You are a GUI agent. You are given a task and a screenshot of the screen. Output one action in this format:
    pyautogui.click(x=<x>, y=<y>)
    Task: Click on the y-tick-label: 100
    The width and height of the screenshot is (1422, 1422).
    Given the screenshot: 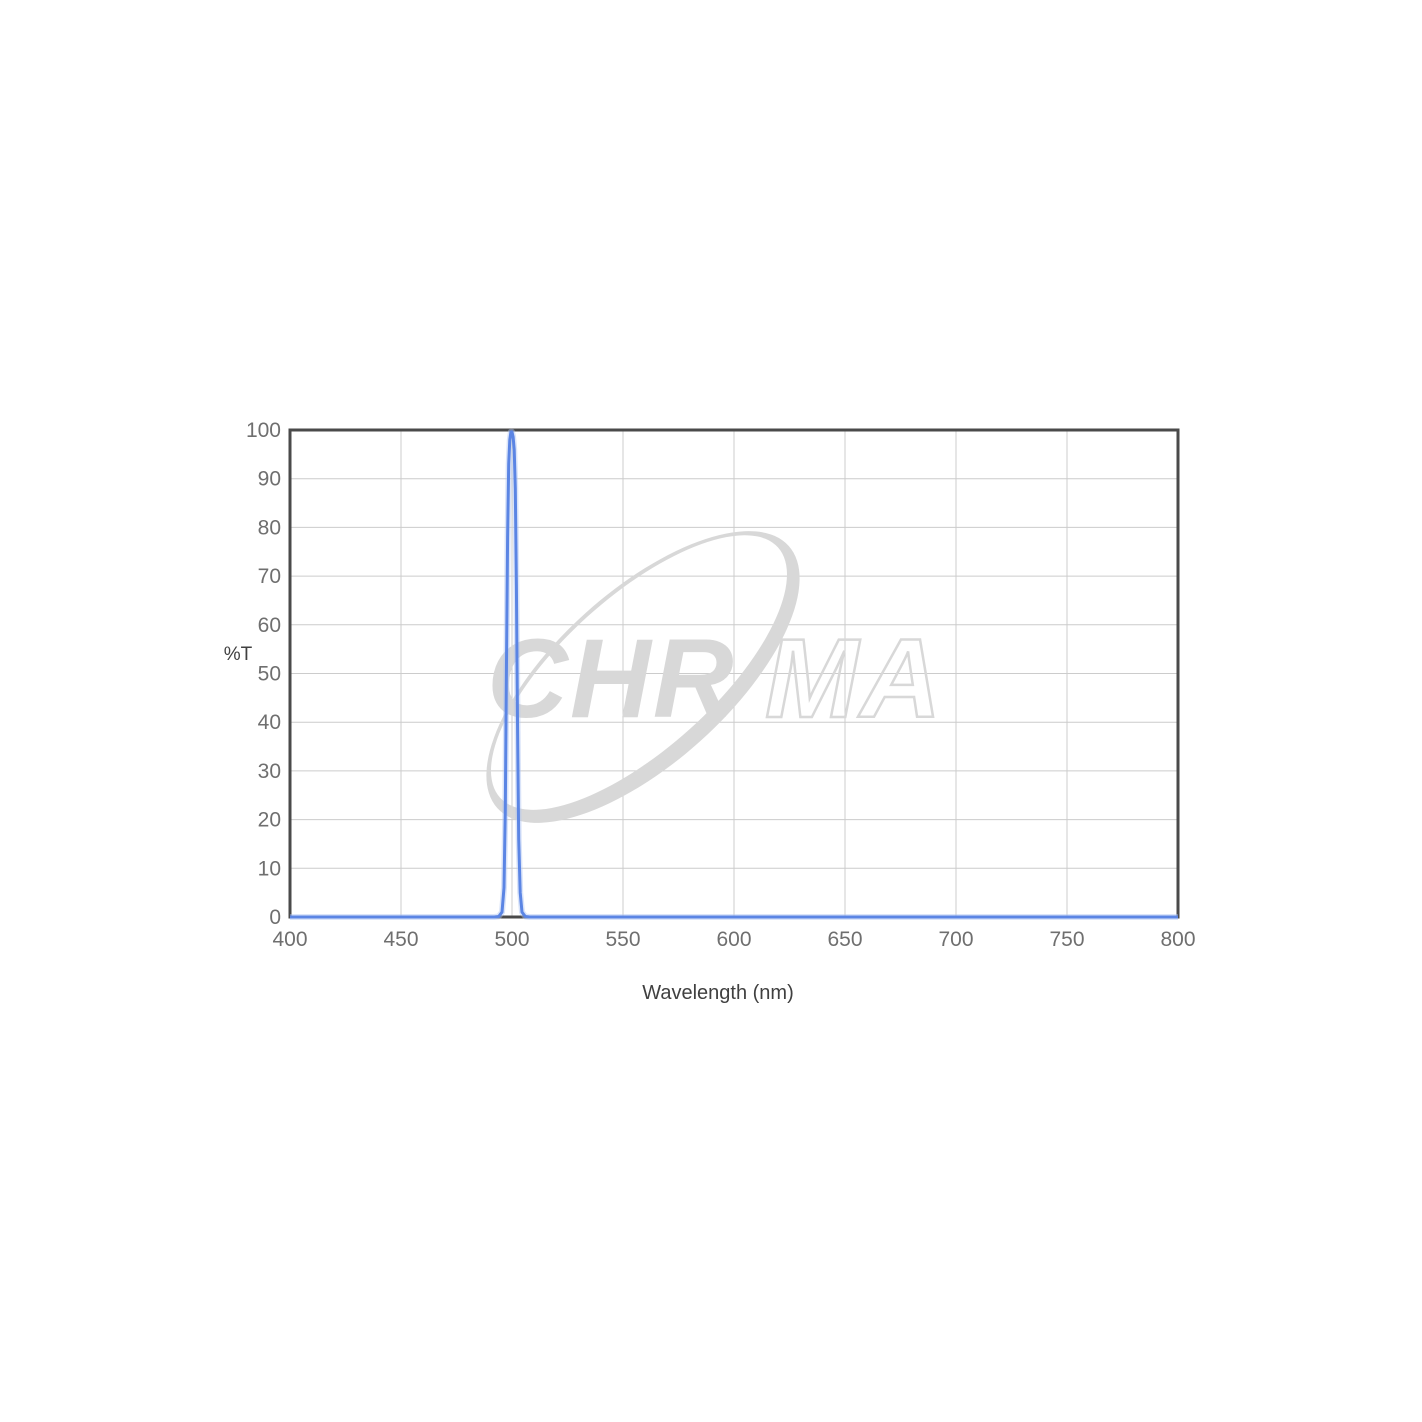 What is the action you would take?
    pyautogui.click(x=263, y=430)
    